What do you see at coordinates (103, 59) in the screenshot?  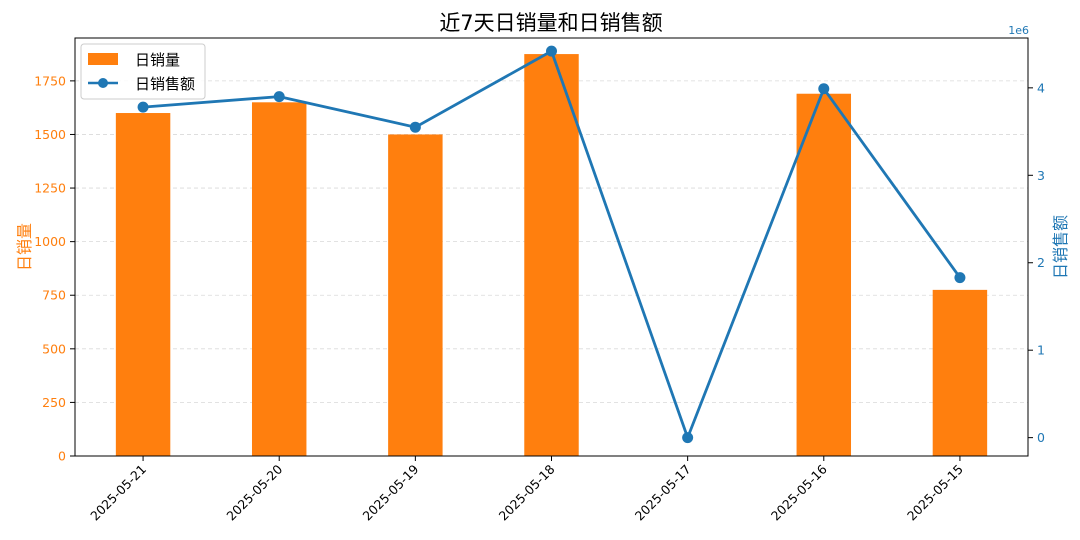 I see `legend-swatch-bar` at bounding box center [103, 59].